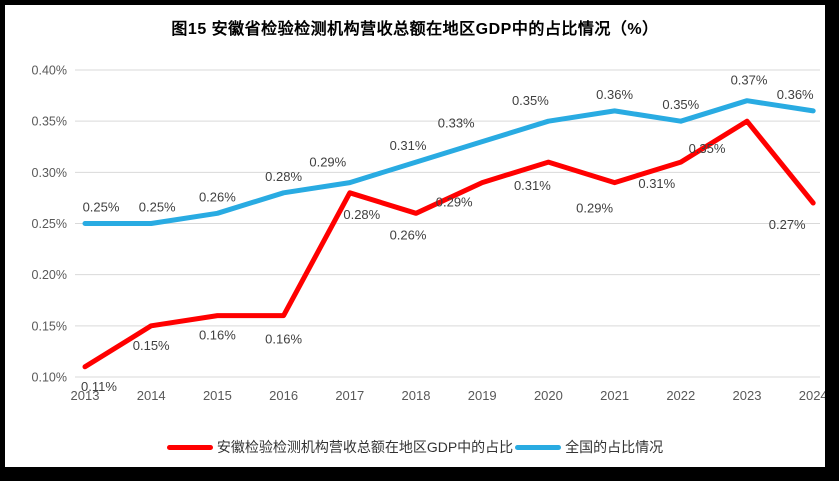  What do you see at coordinates (680, 395) in the screenshot?
I see `x-axis-tick-label: 2022` at bounding box center [680, 395].